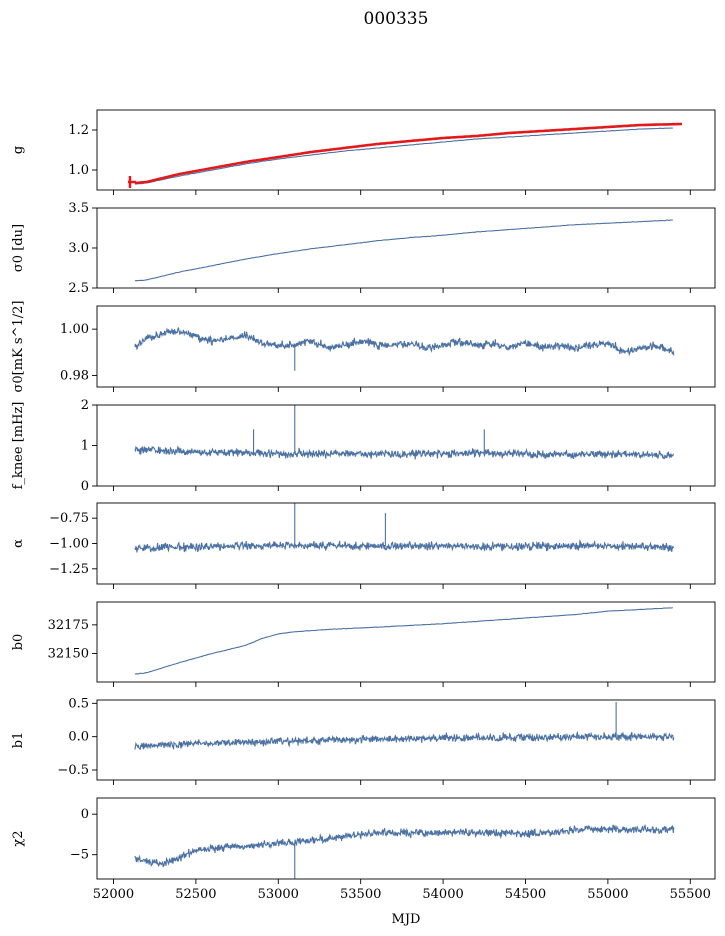  What do you see at coordinates (113, 894) in the screenshot?
I see `x-tick-label: 52000` at bounding box center [113, 894].